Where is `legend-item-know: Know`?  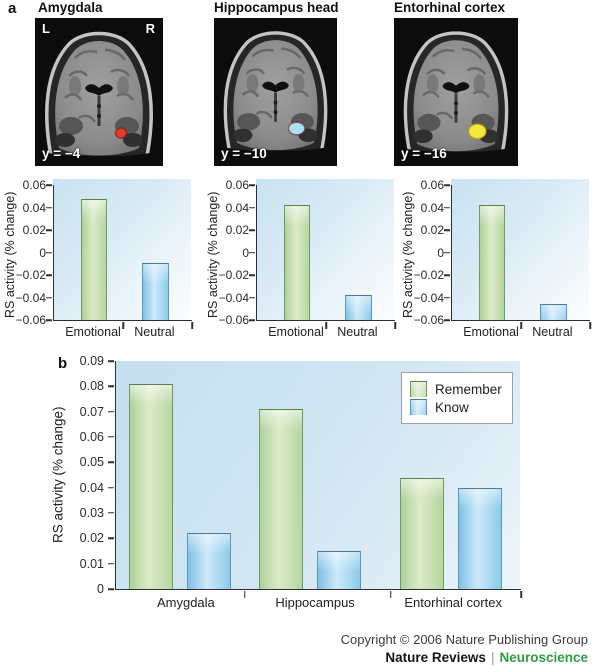
legend-item-know: Know is located at coordinates (456, 407).